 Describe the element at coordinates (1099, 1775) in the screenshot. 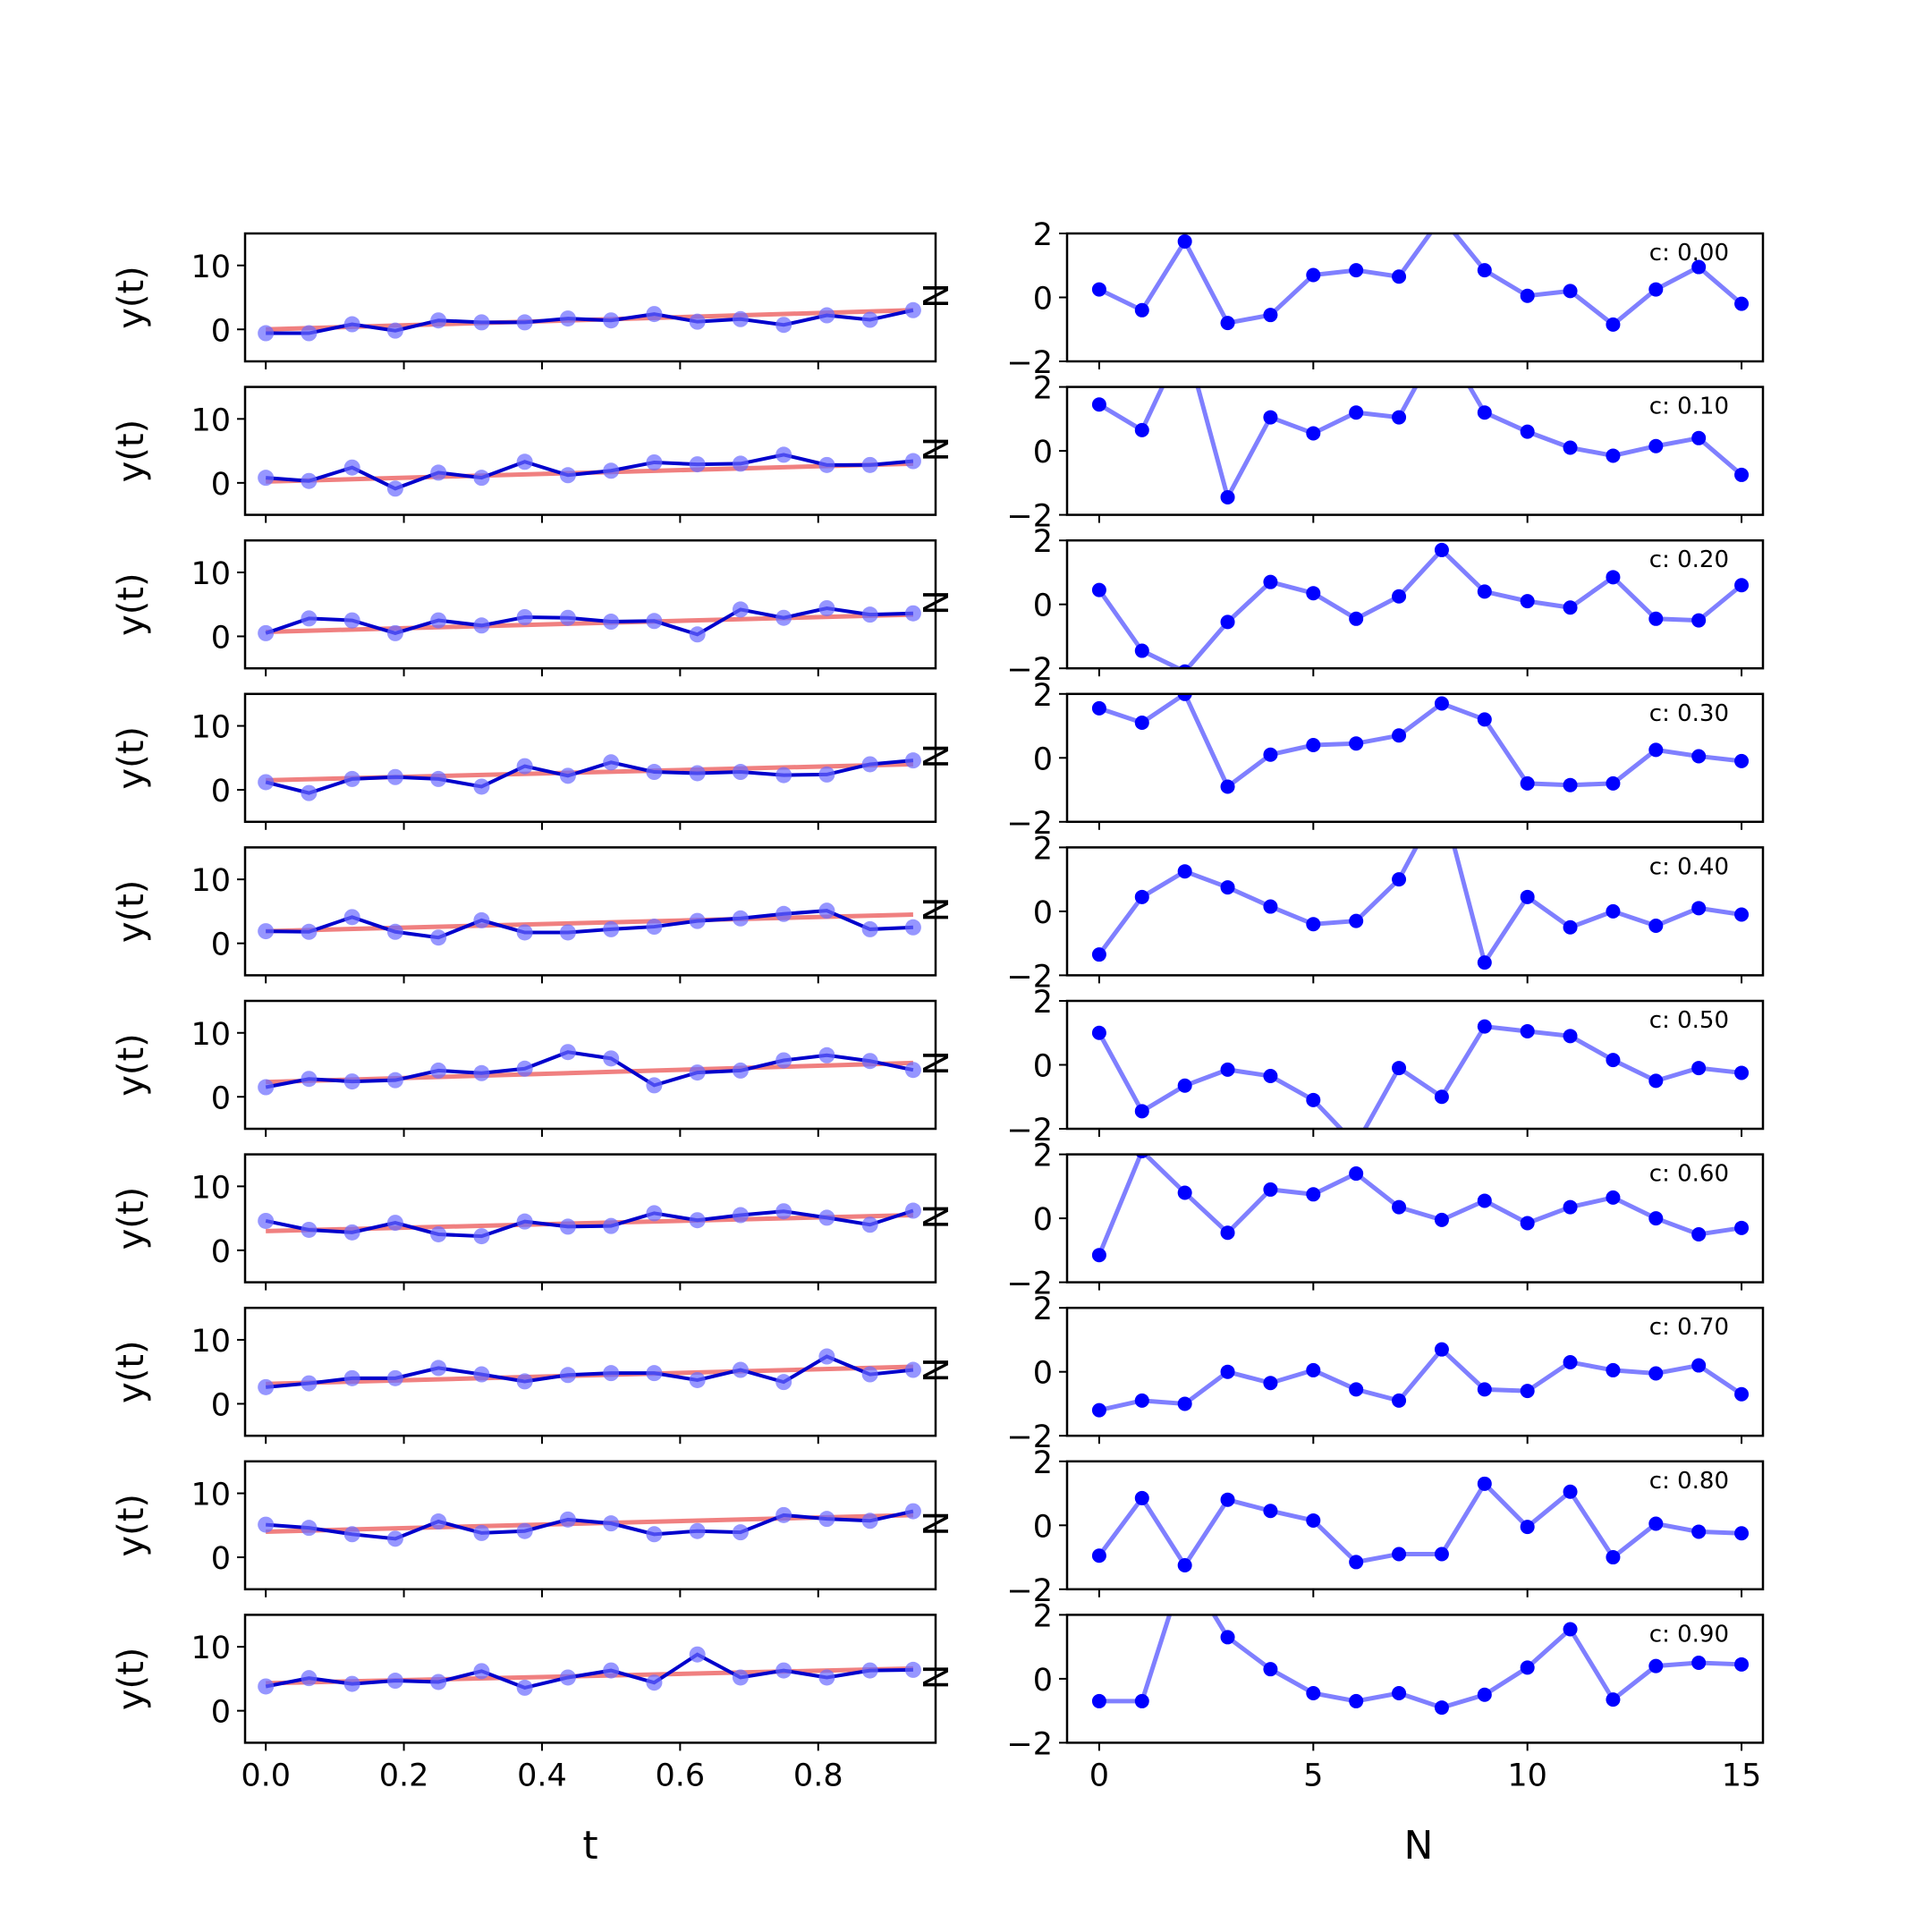

I see `x-tick-label: 0` at that location.